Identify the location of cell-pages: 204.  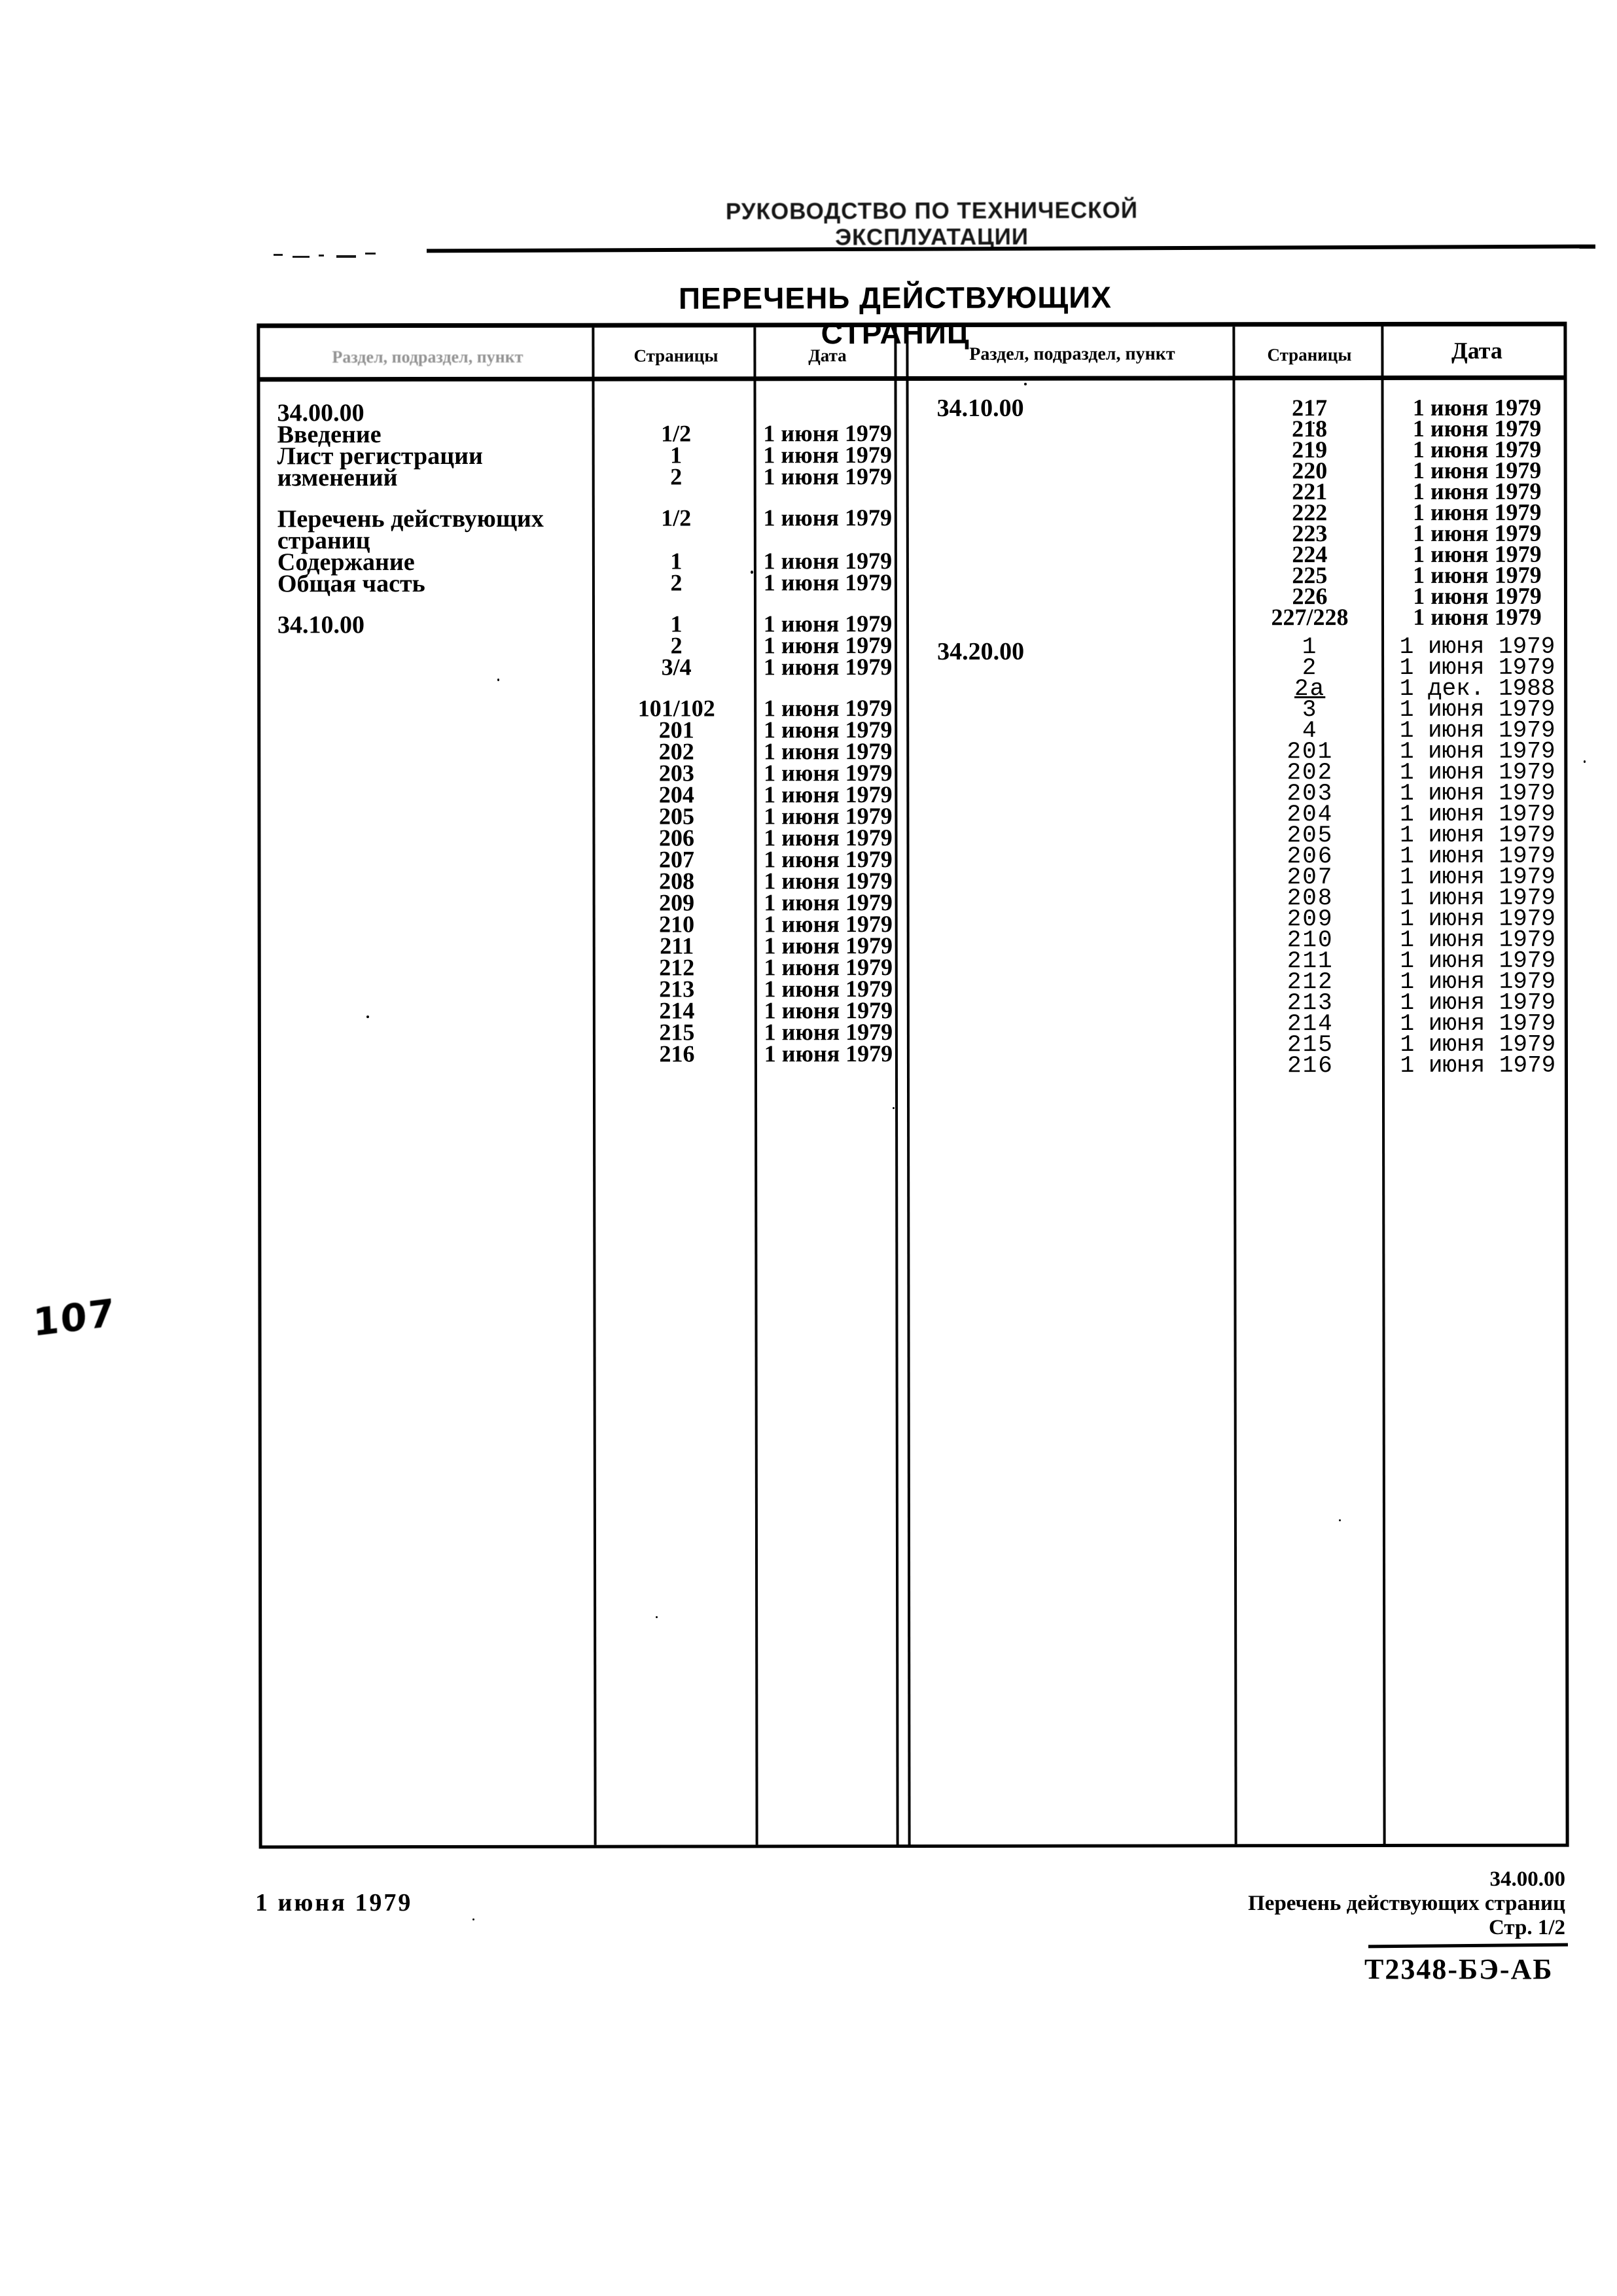
(676, 794).